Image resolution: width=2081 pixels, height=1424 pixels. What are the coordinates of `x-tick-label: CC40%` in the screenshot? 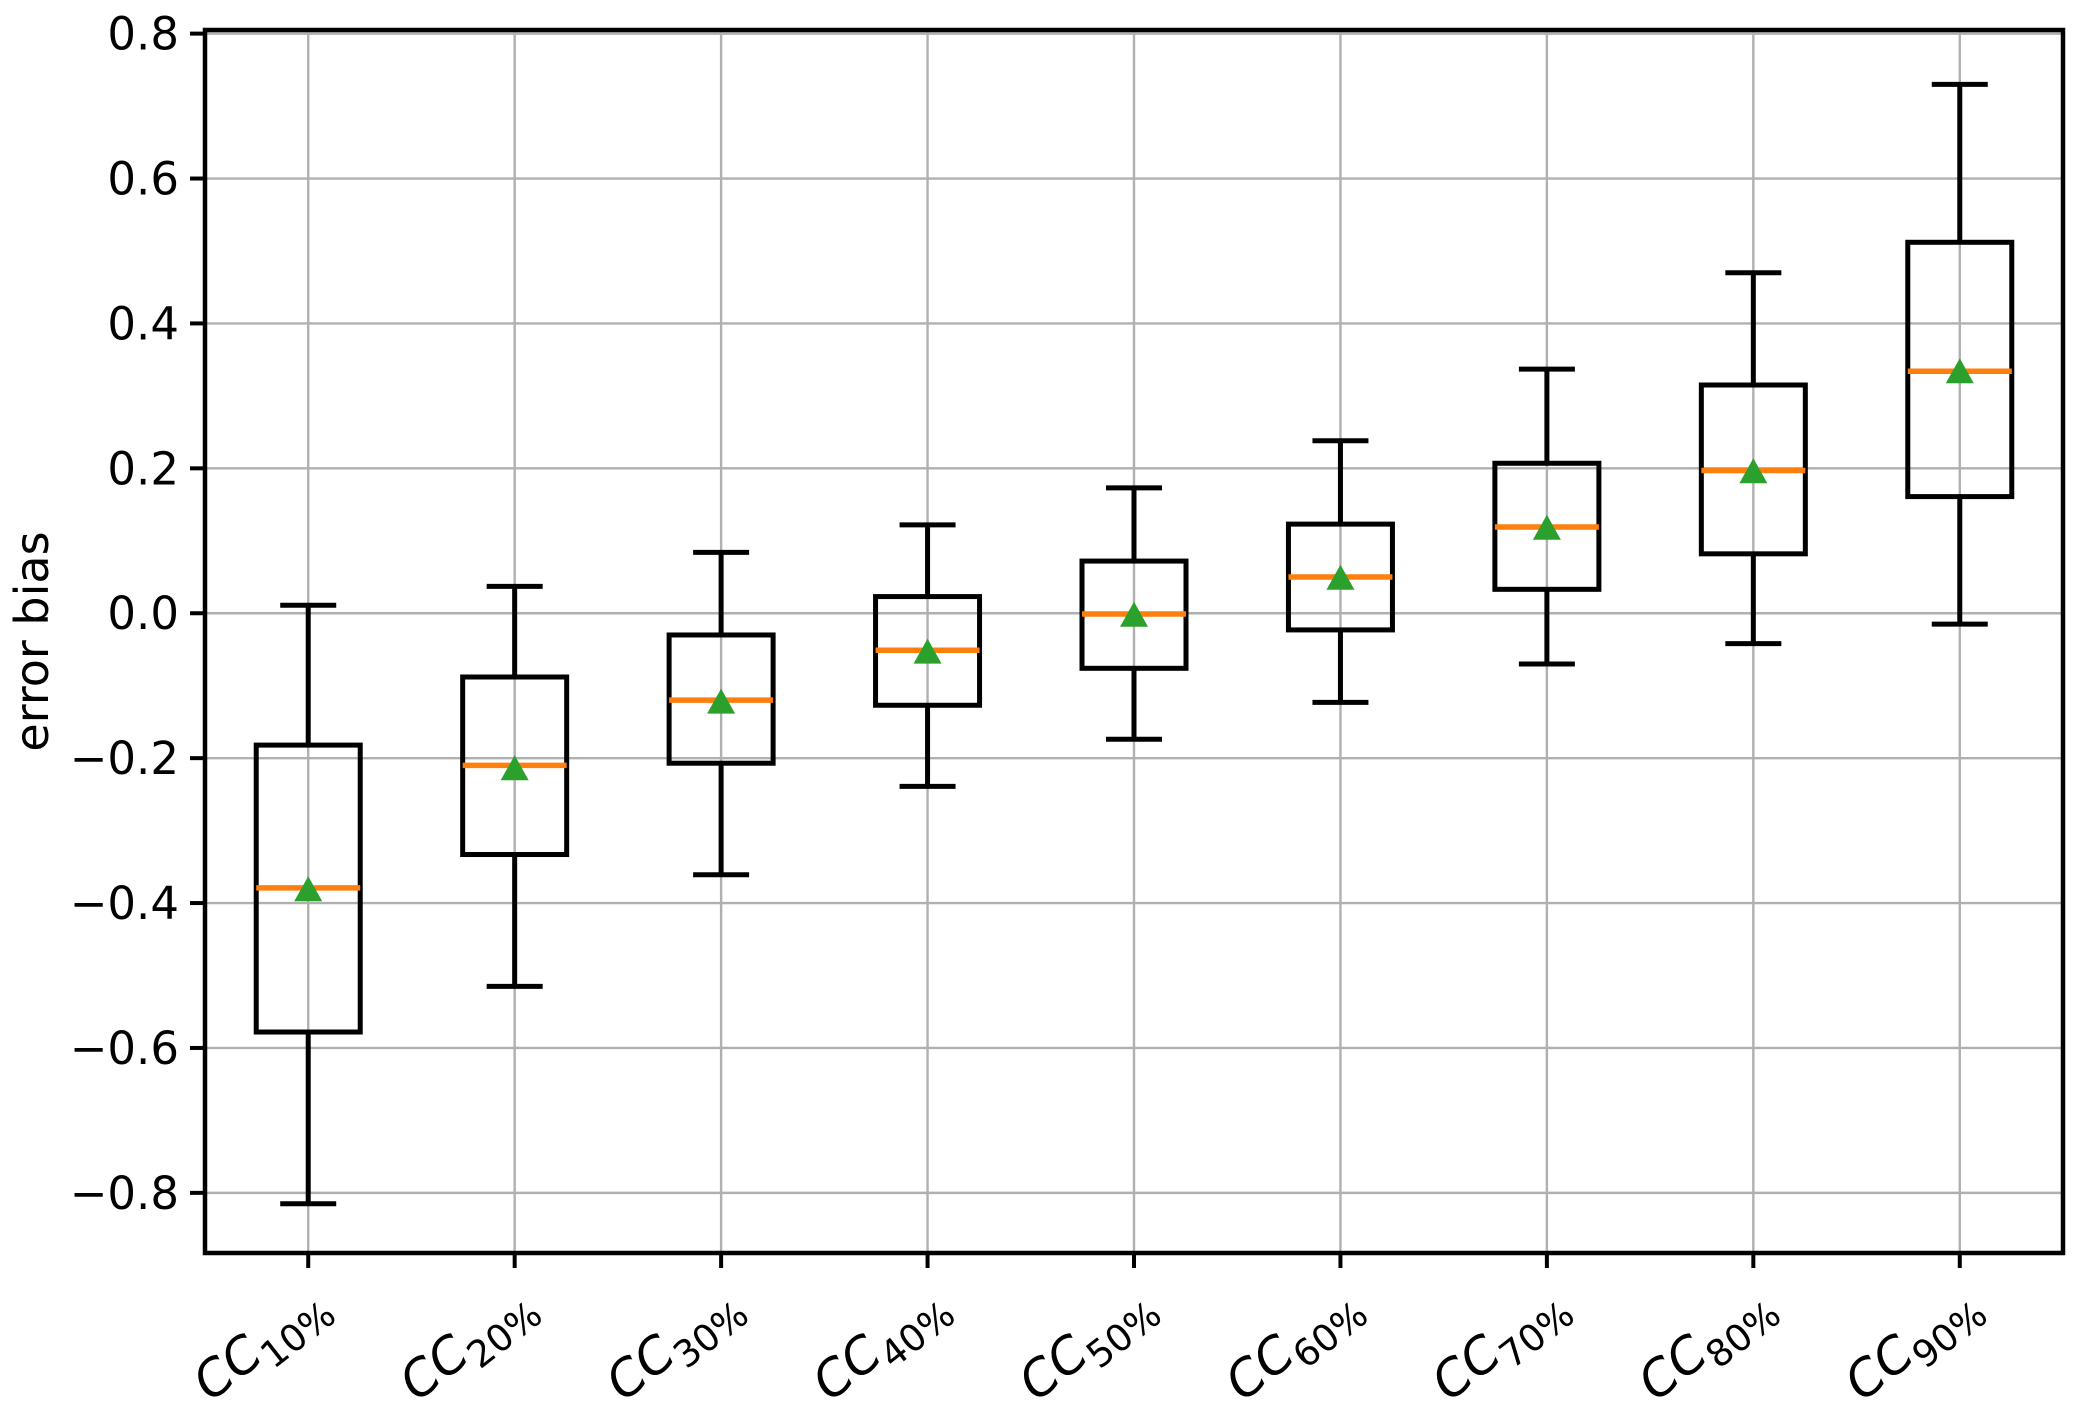 It's located at (882, 1346).